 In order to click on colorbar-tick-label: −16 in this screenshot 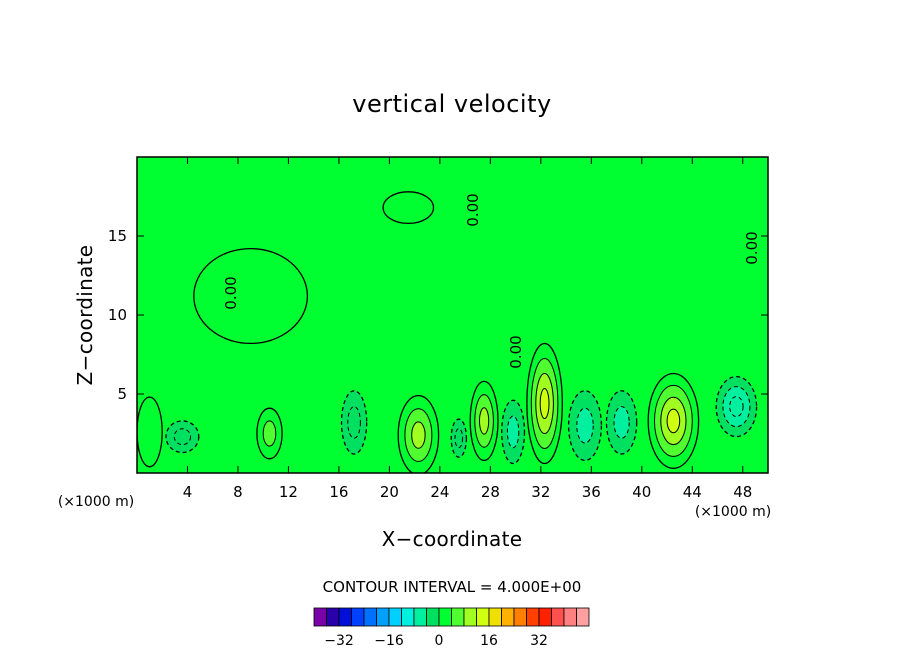, I will do `click(389, 641)`.